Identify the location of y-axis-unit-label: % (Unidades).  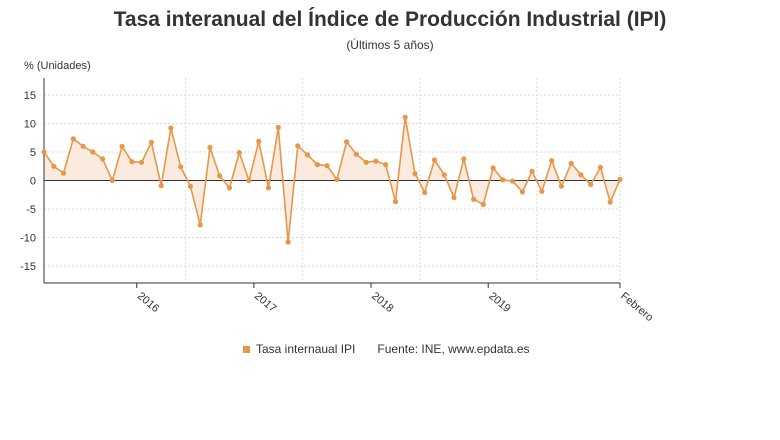
(57, 66).